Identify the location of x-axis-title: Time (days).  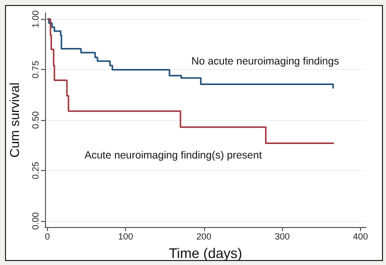
(205, 253).